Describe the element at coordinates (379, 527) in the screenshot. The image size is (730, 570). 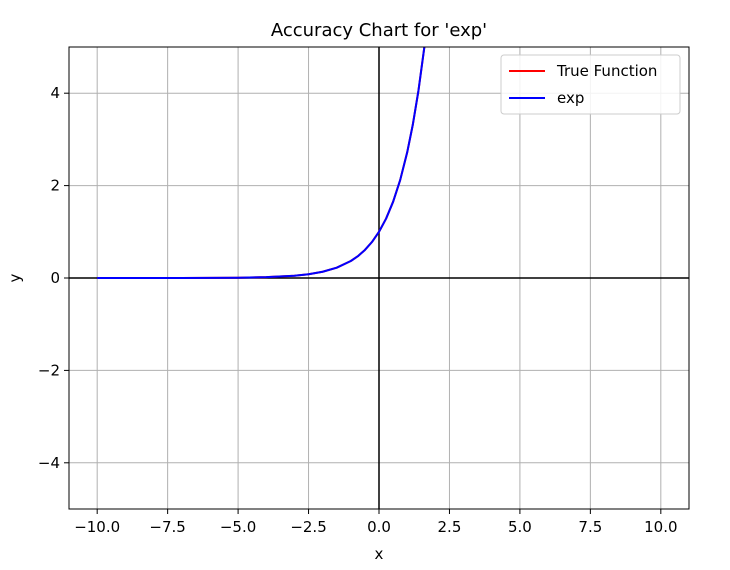
I see `x-tick-label: 0.0` at that location.